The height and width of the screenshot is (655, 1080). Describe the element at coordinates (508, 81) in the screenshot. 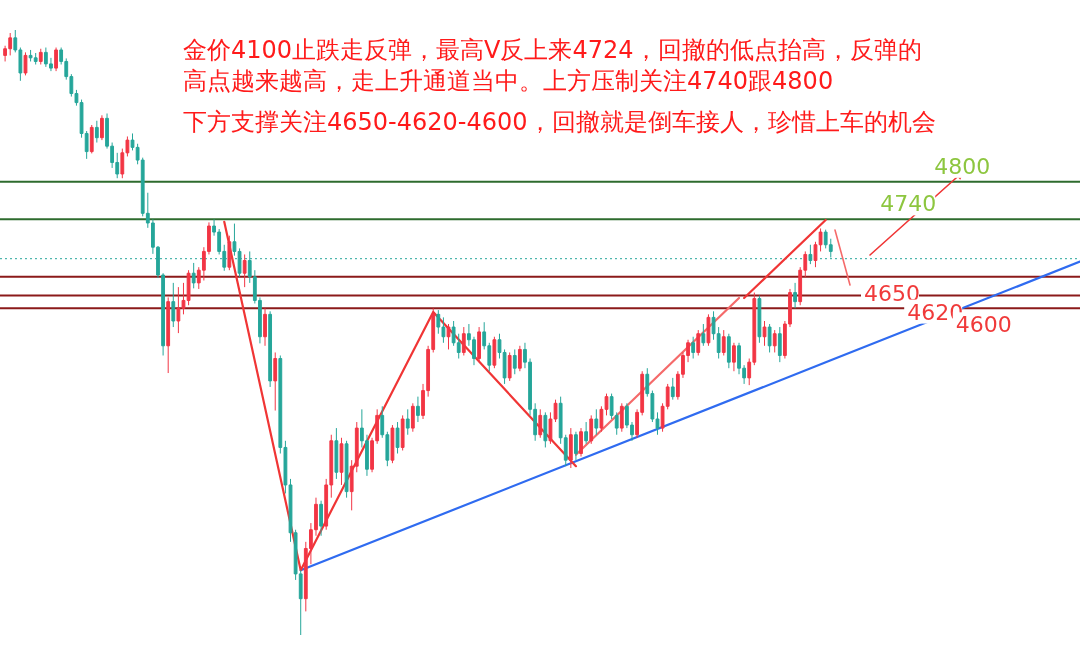

I see `annotation: 高点越来越高，走上升通道当中。上方压制关注4740跟4800` at that location.